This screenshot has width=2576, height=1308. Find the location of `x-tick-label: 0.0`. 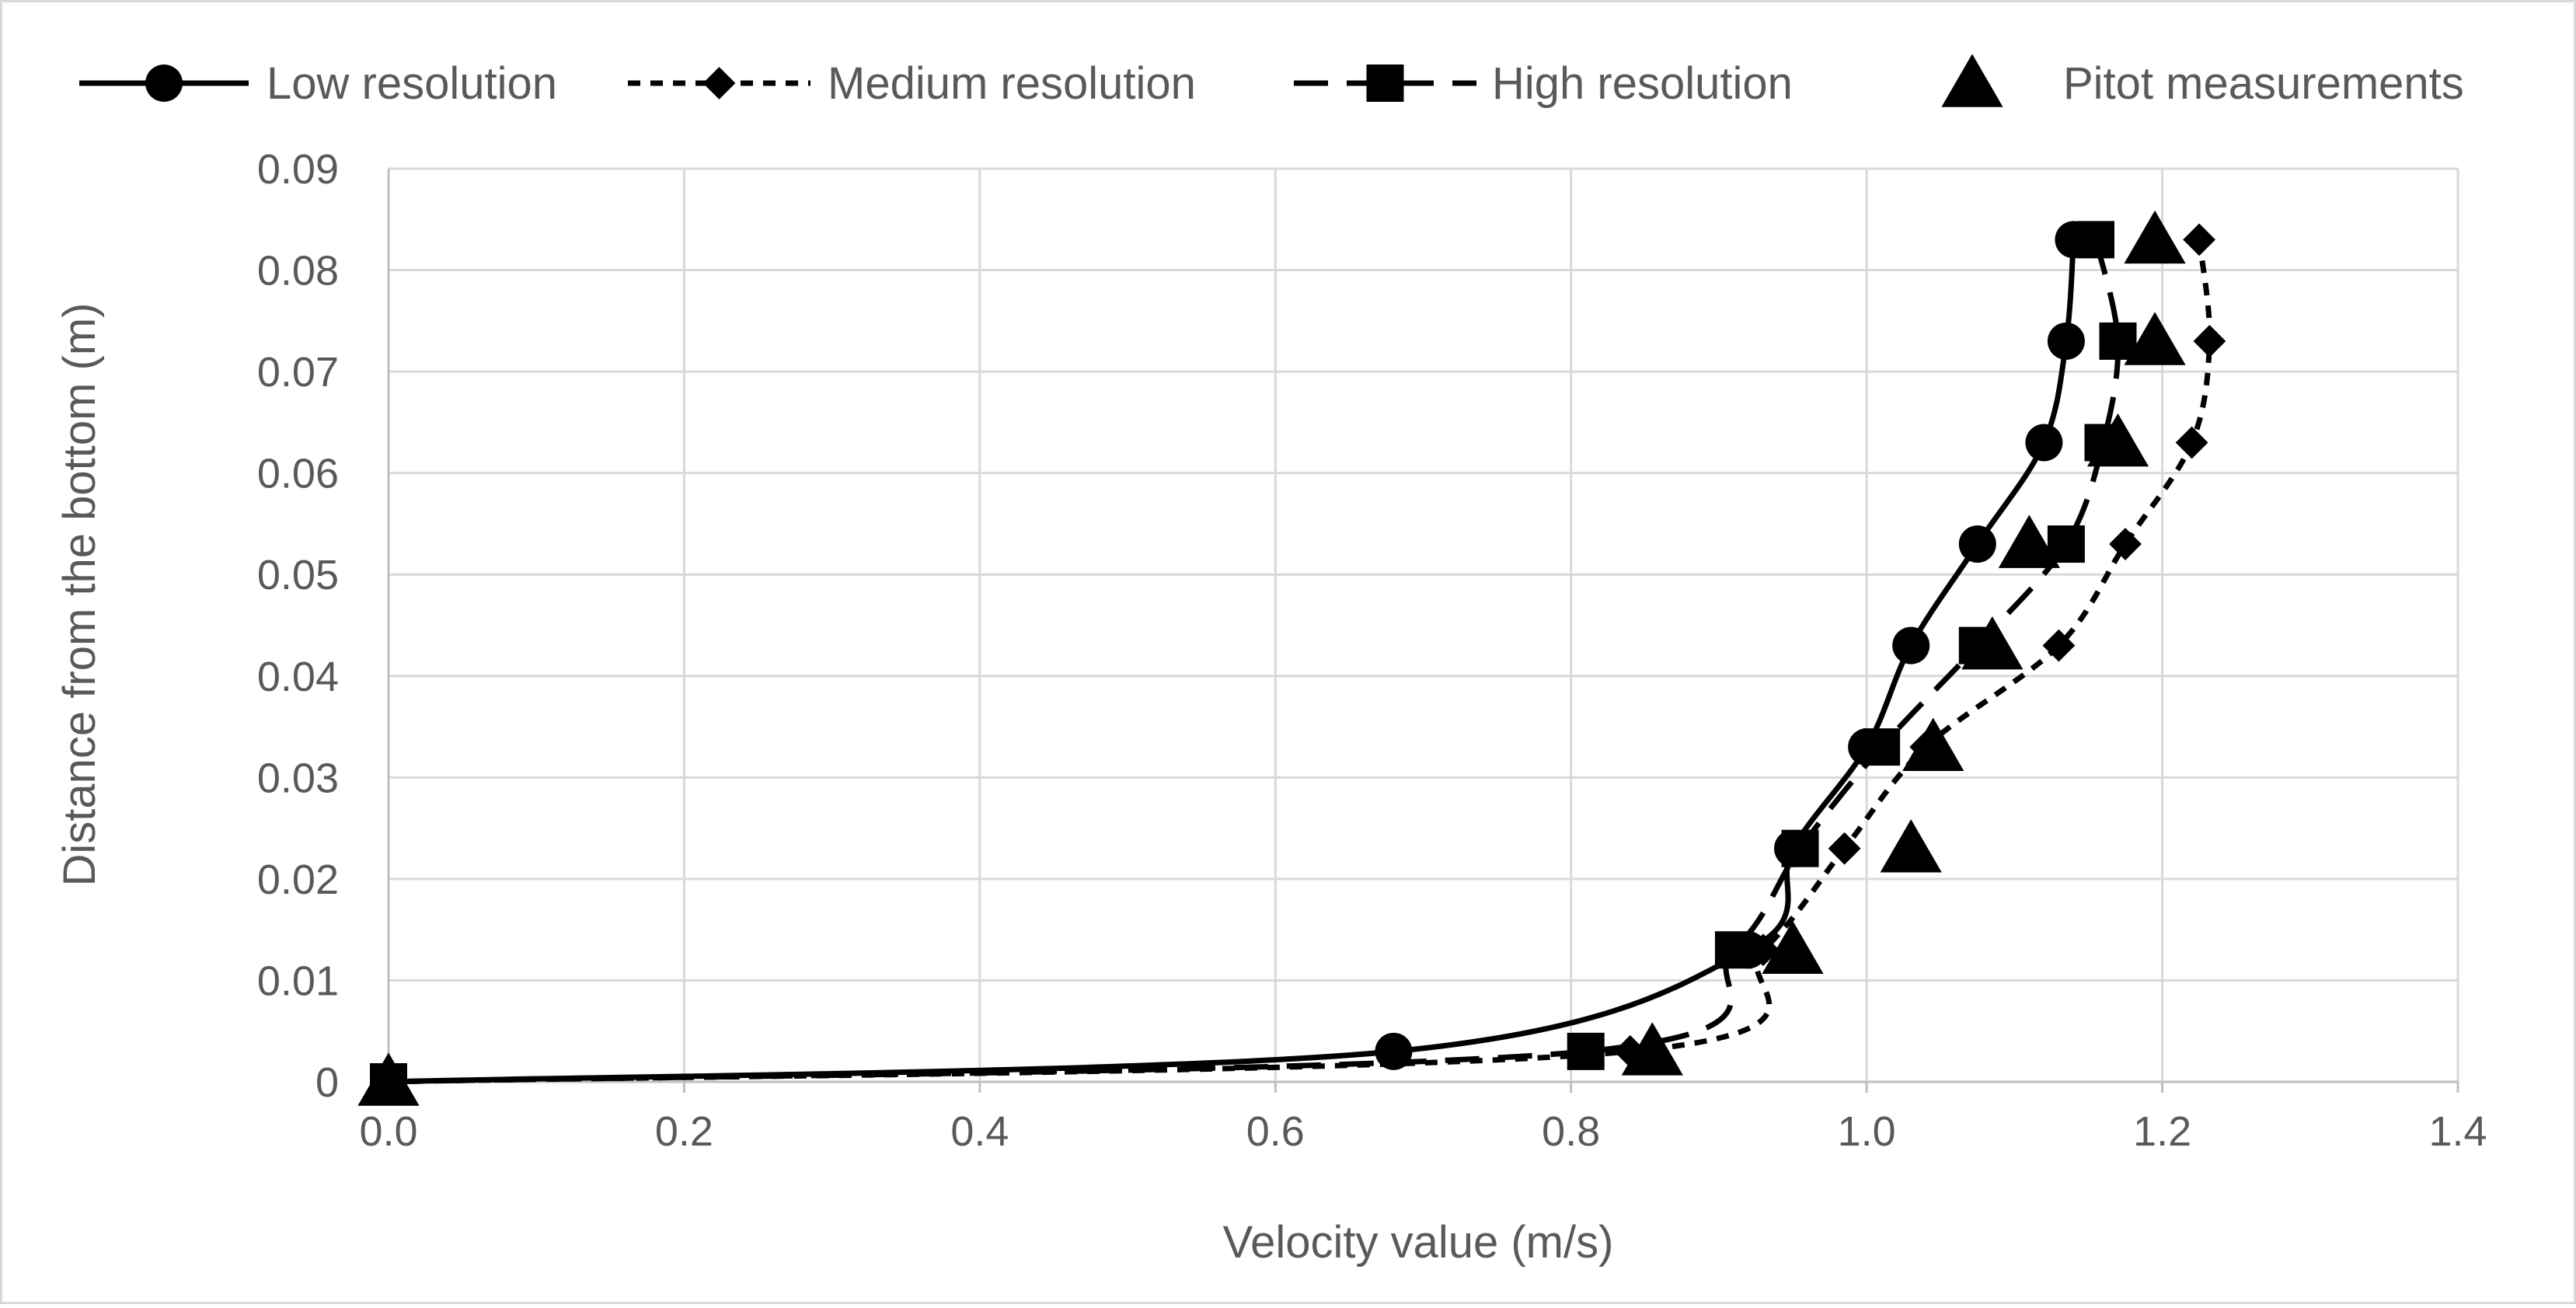

x-tick-label: 0.0 is located at coordinates (388, 1131).